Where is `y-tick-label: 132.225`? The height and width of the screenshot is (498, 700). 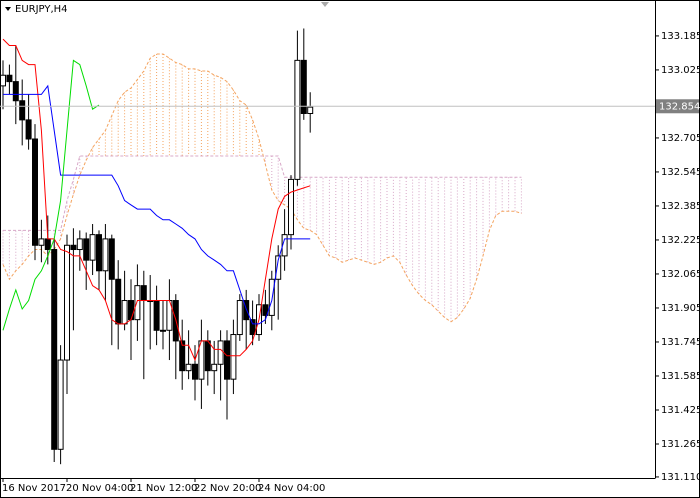 y-tick-label: 132.225 is located at coordinates (680, 240).